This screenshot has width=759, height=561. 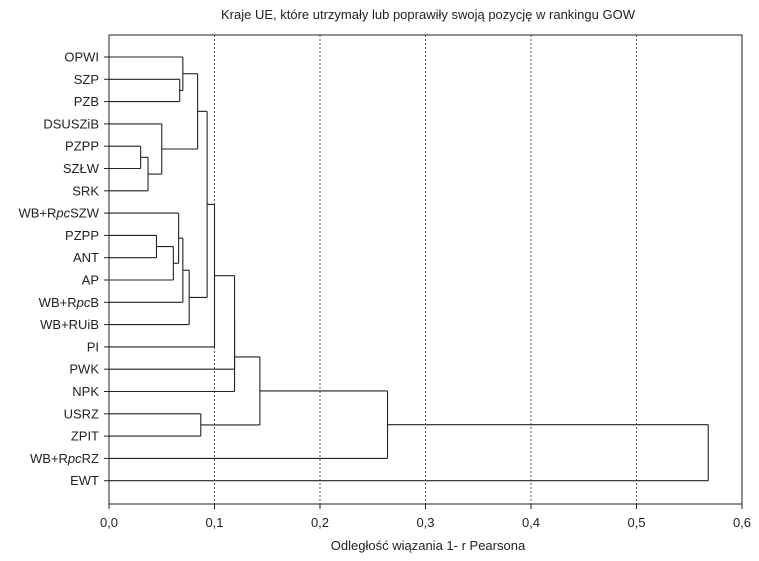 I want to click on leaf-label: USRZ, so click(x=81, y=413).